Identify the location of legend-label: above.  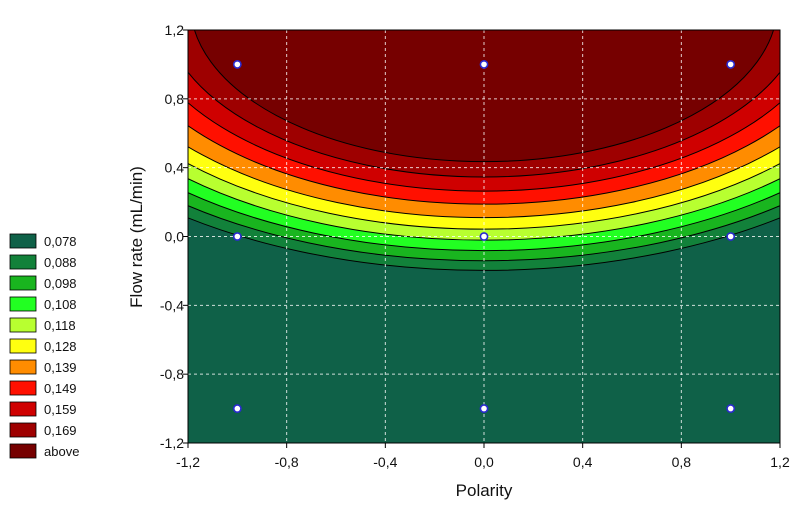
(61, 451).